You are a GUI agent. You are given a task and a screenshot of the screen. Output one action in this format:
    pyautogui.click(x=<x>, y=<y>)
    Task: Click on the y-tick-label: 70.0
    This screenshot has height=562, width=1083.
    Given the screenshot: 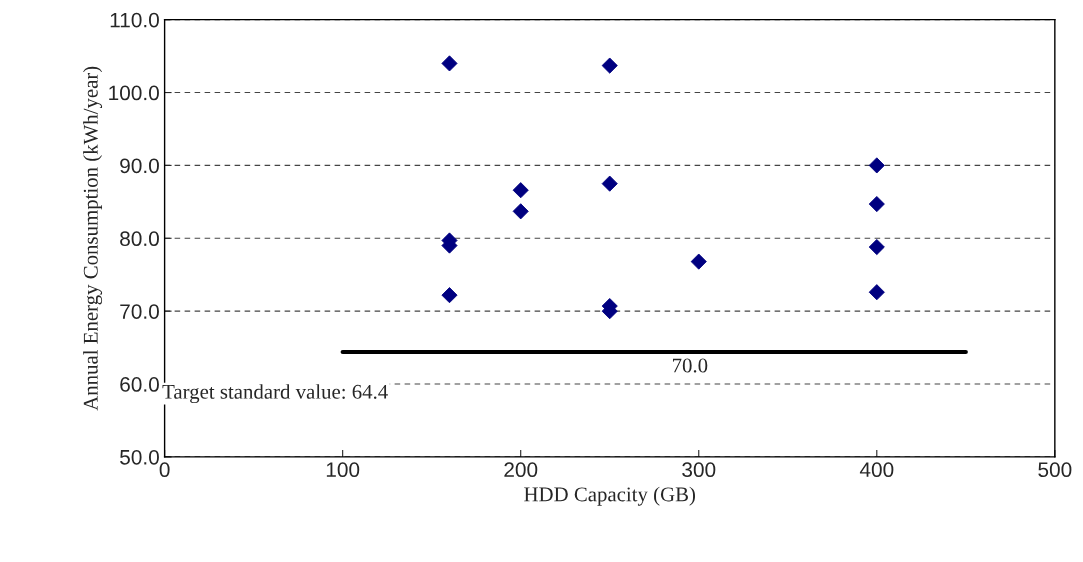 What is the action you would take?
    pyautogui.click(x=139, y=311)
    